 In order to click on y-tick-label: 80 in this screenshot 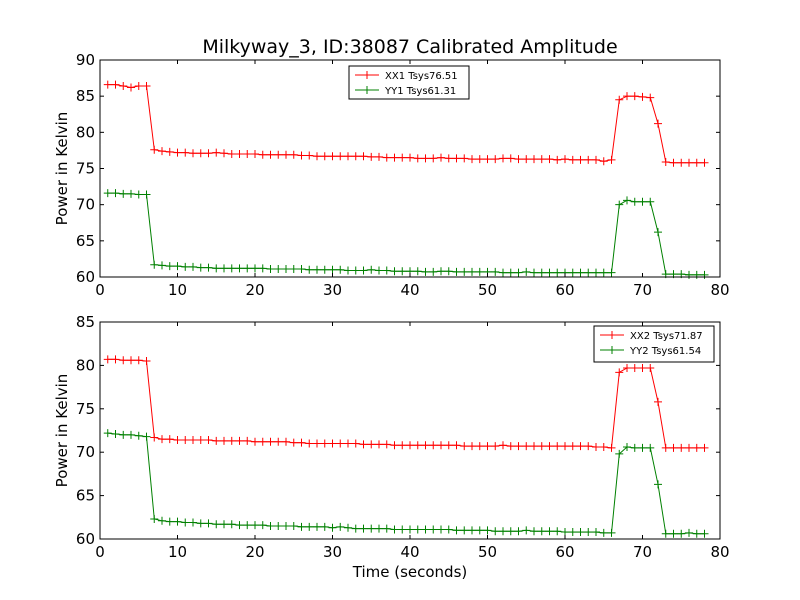, I will do `click(85, 365)`.